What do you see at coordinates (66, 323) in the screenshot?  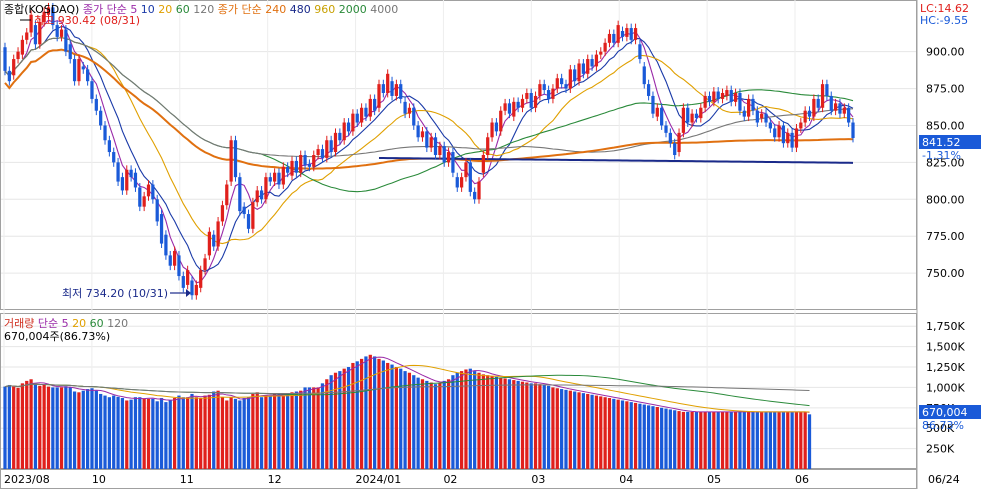 I see `volume-legend: 거래량 단순 5 20 60 120` at bounding box center [66, 323].